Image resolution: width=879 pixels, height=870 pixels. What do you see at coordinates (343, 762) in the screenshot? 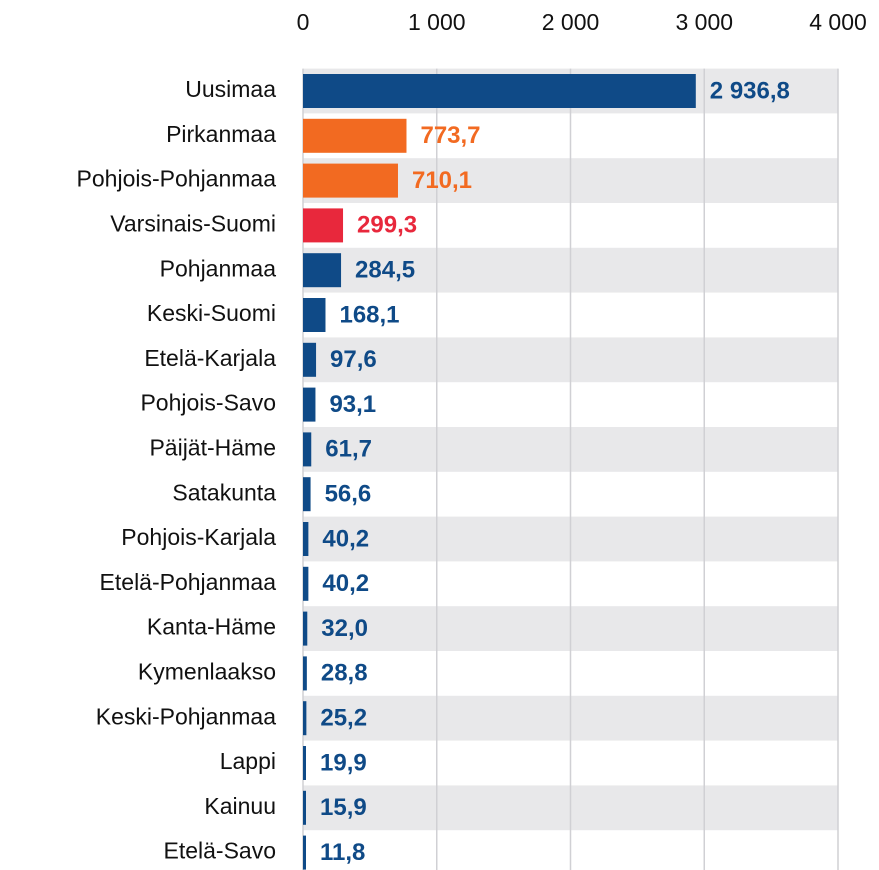
I see `value-label: 19,9` at bounding box center [343, 762].